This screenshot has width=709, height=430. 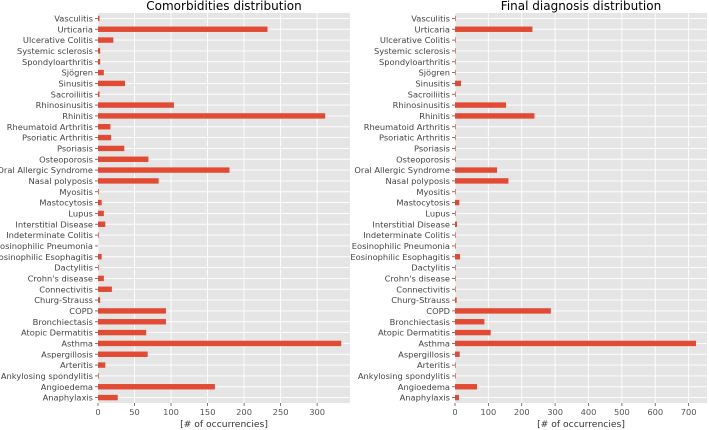 What do you see at coordinates (66, 159) in the screenshot?
I see `comorbidities-category-label: Osteoporosis` at bounding box center [66, 159].